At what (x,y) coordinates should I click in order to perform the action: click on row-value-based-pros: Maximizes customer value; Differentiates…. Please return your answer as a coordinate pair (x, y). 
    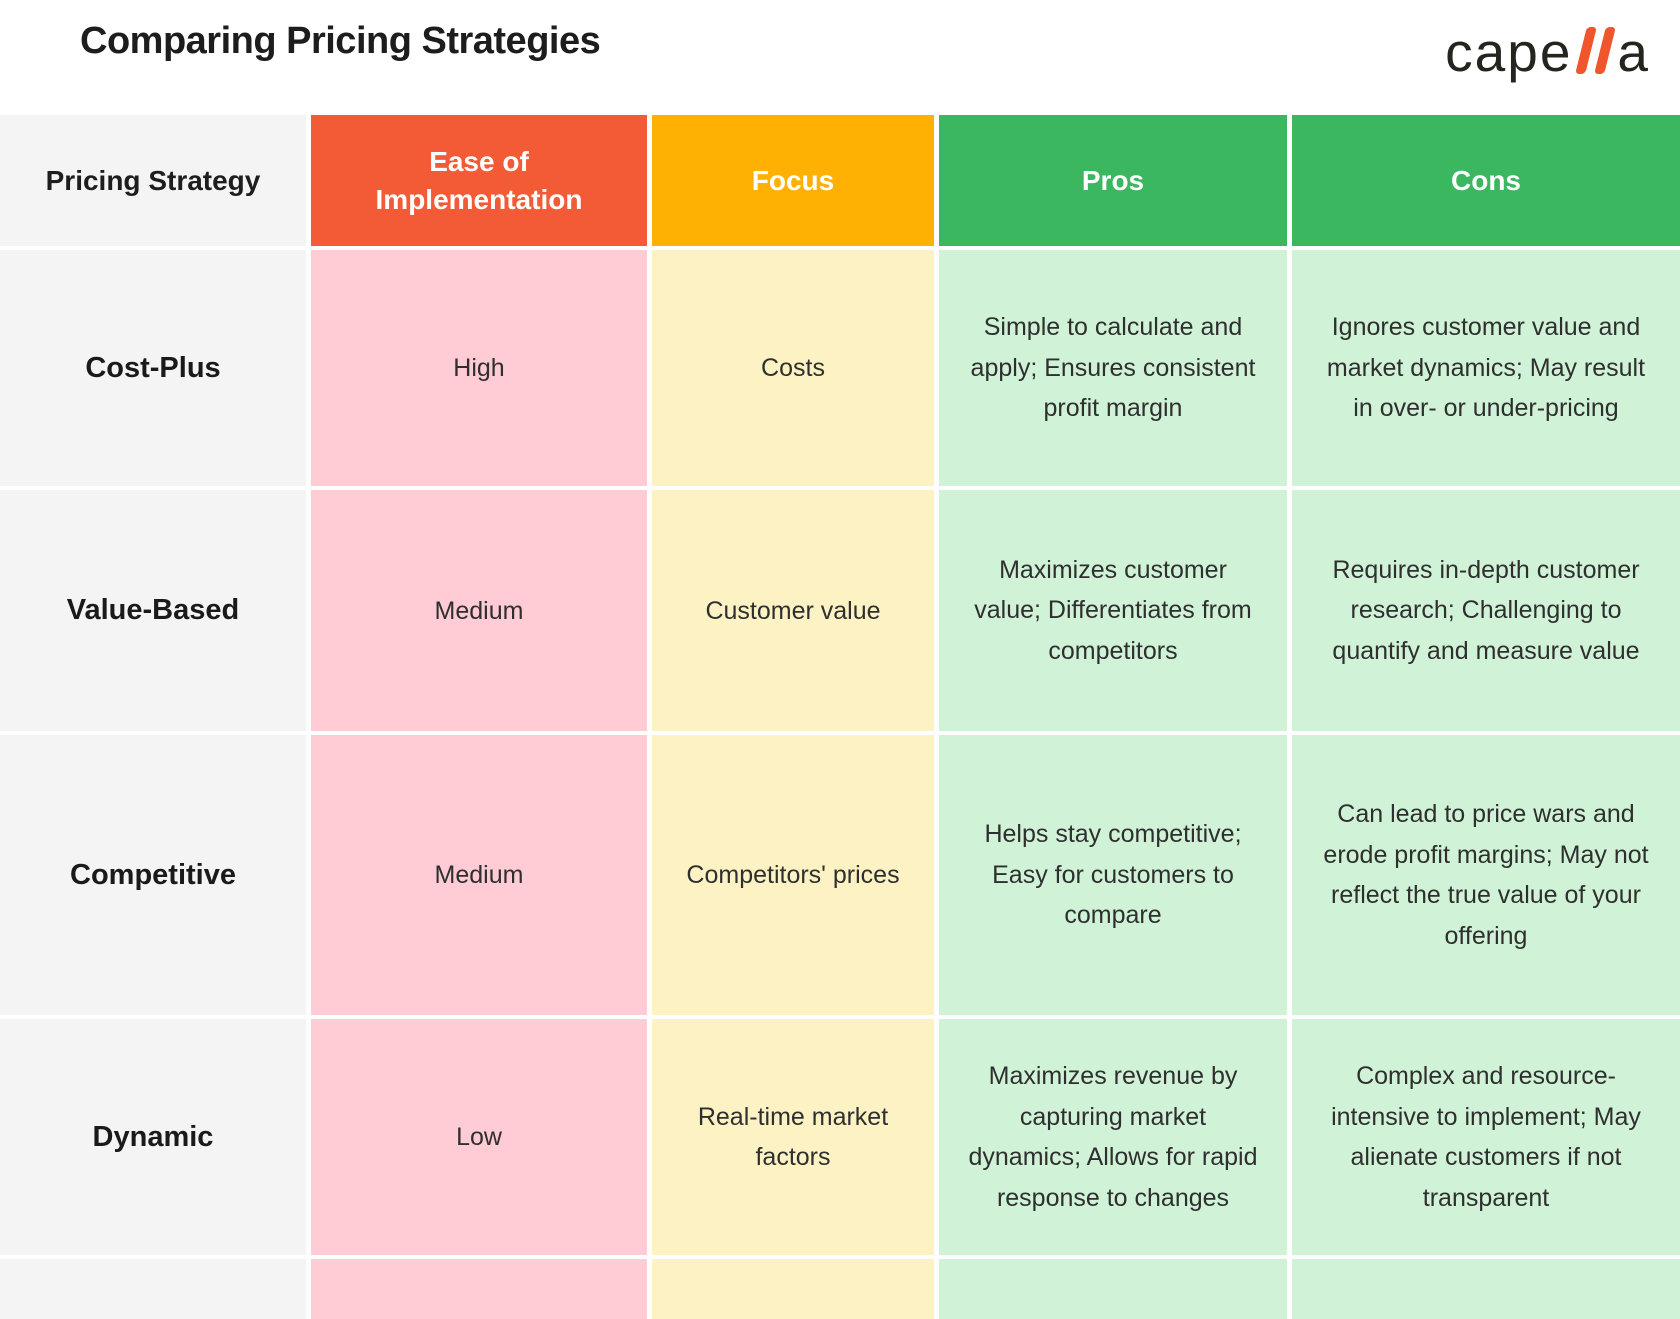
    Looking at the image, I should click on (1113, 610).